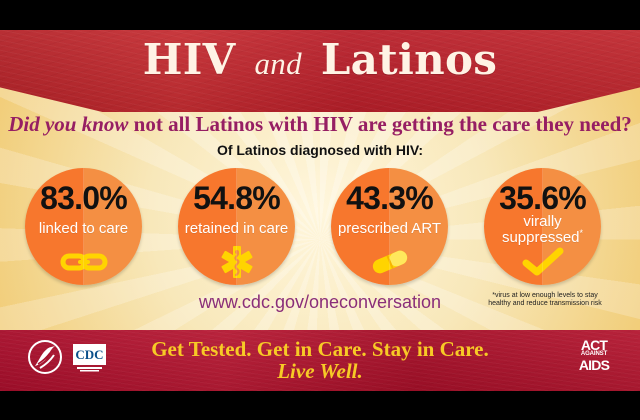 Image resolution: width=640 pixels, height=420 pixels. I want to click on stat-label: retained in care, so click(236, 228).